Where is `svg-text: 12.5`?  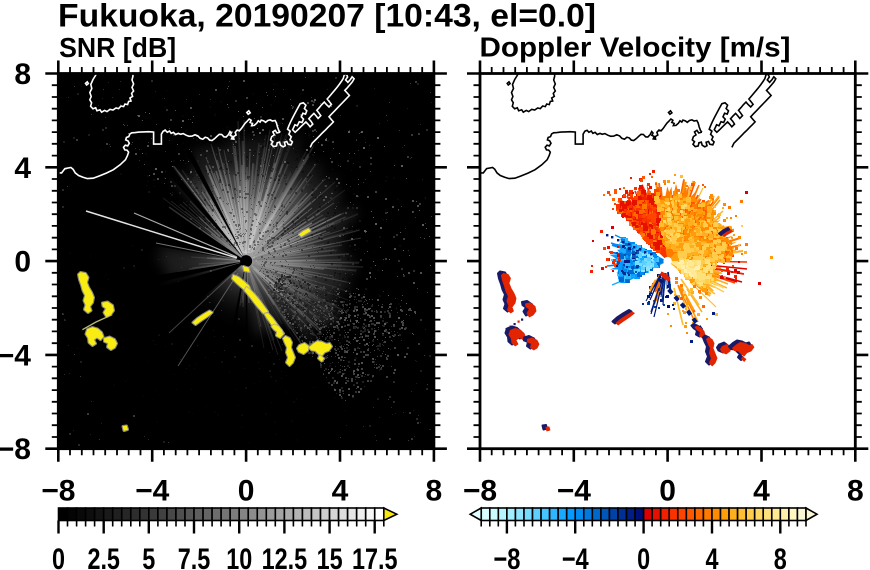 svg-text: 12.5 is located at coordinates (285, 556).